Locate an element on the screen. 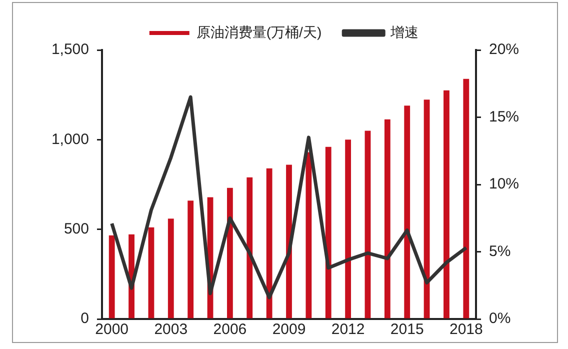 The height and width of the screenshot is (349, 568). x-tick-label: 2006 is located at coordinates (230, 329).